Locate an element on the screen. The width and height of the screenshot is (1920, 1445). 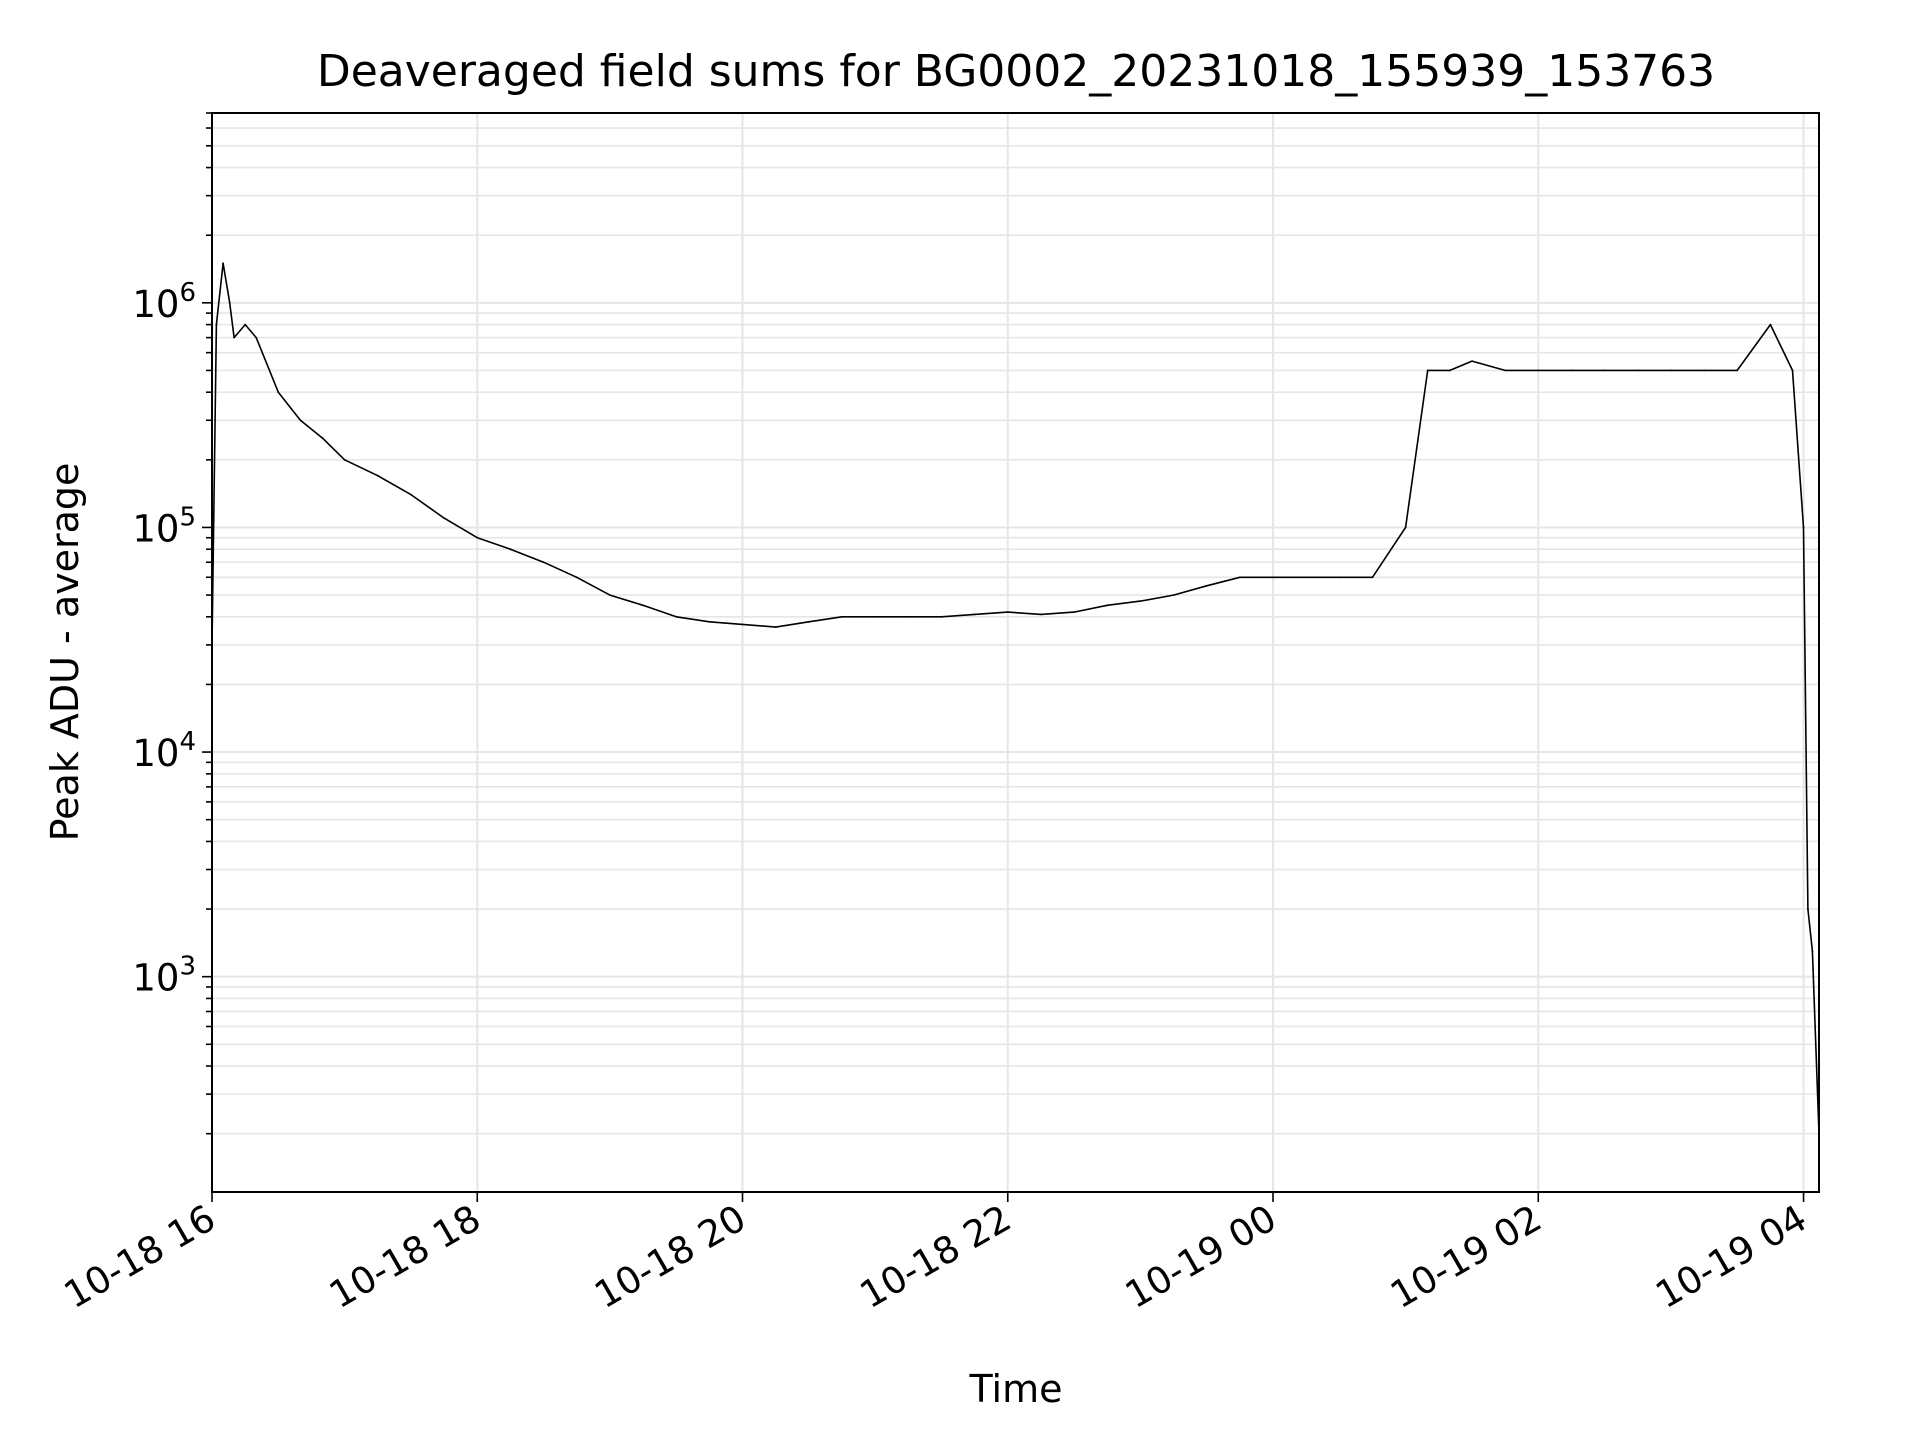
y-tick-label: 105 is located at coordinates (164, 526).